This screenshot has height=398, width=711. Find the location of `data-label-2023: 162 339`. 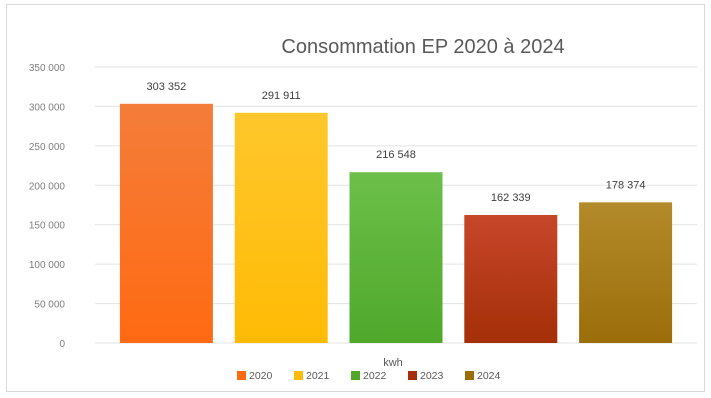

data-label-2023: 162 339 is located at coordinates (511, 198).